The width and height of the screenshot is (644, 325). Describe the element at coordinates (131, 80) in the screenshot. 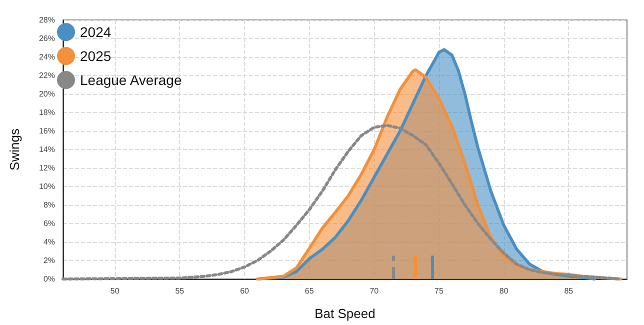

I see `legend-label: League Average` at that location.